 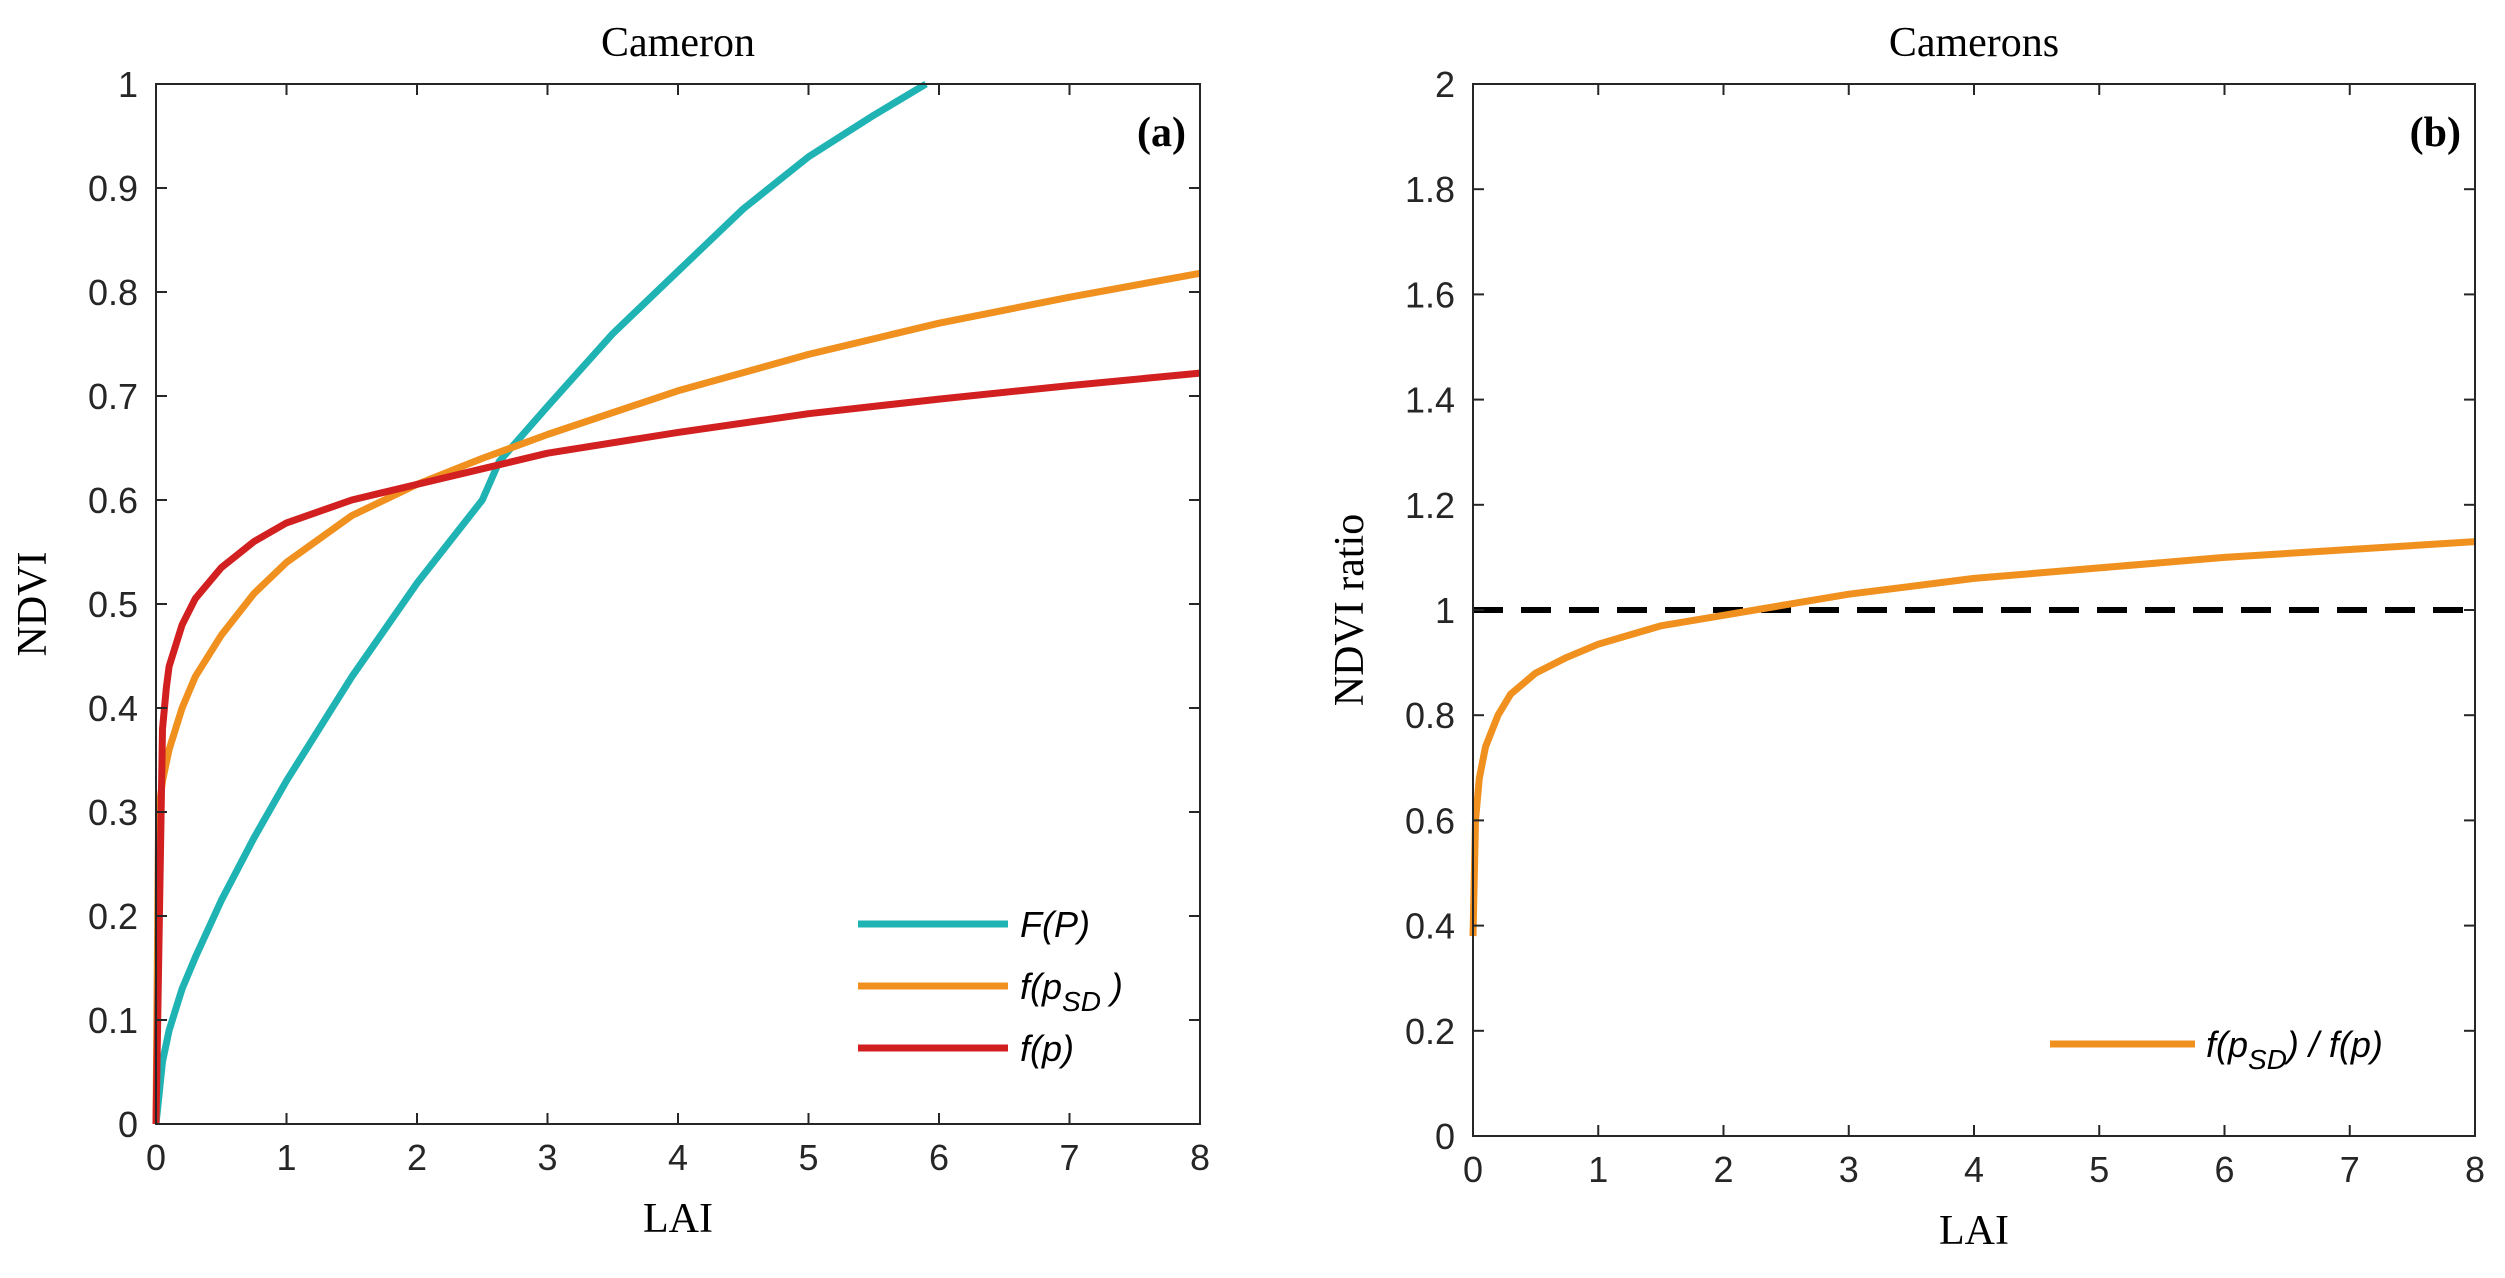 What do you see at coordinates (1112, 986) in the screenshot?
I see `legend-suffix: )` at bounding box center [1112, 986].